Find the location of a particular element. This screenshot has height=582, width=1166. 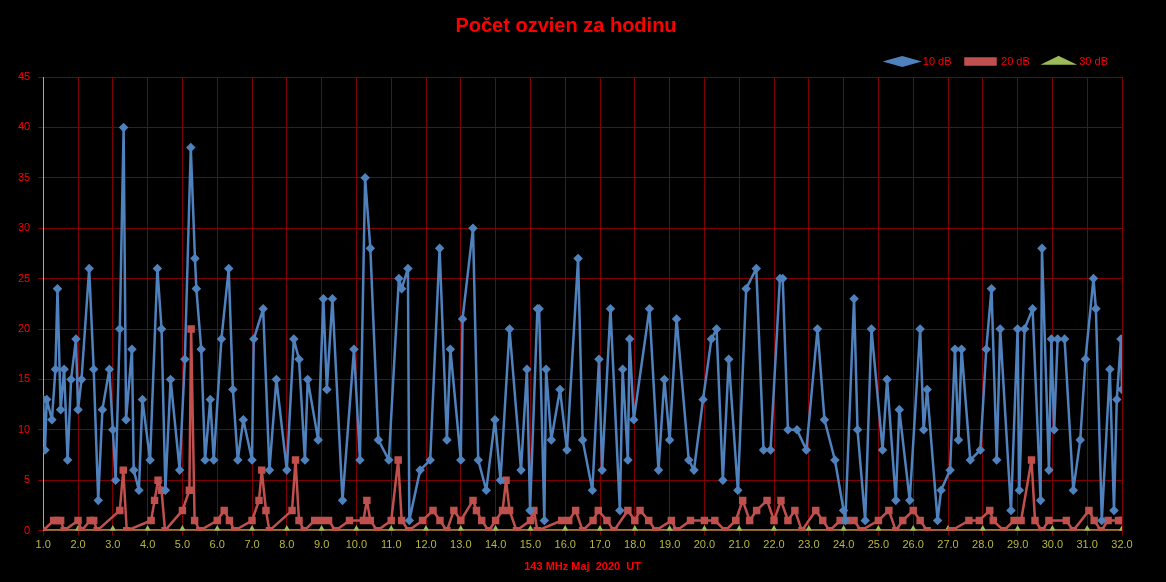

chart-title: Počet ozvien za hodinu is located at coordinates (566, 24).